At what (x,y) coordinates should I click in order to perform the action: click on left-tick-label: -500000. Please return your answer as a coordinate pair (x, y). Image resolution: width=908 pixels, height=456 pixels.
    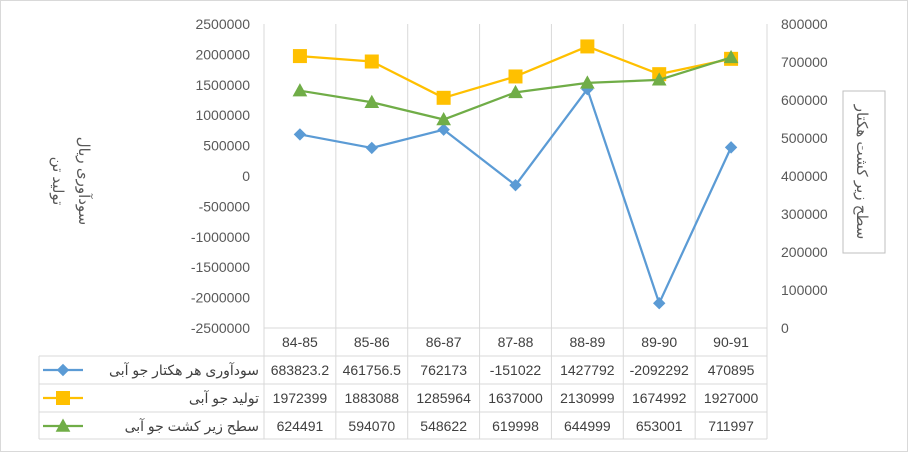
    Looking at the image, I should click on (225, 206).